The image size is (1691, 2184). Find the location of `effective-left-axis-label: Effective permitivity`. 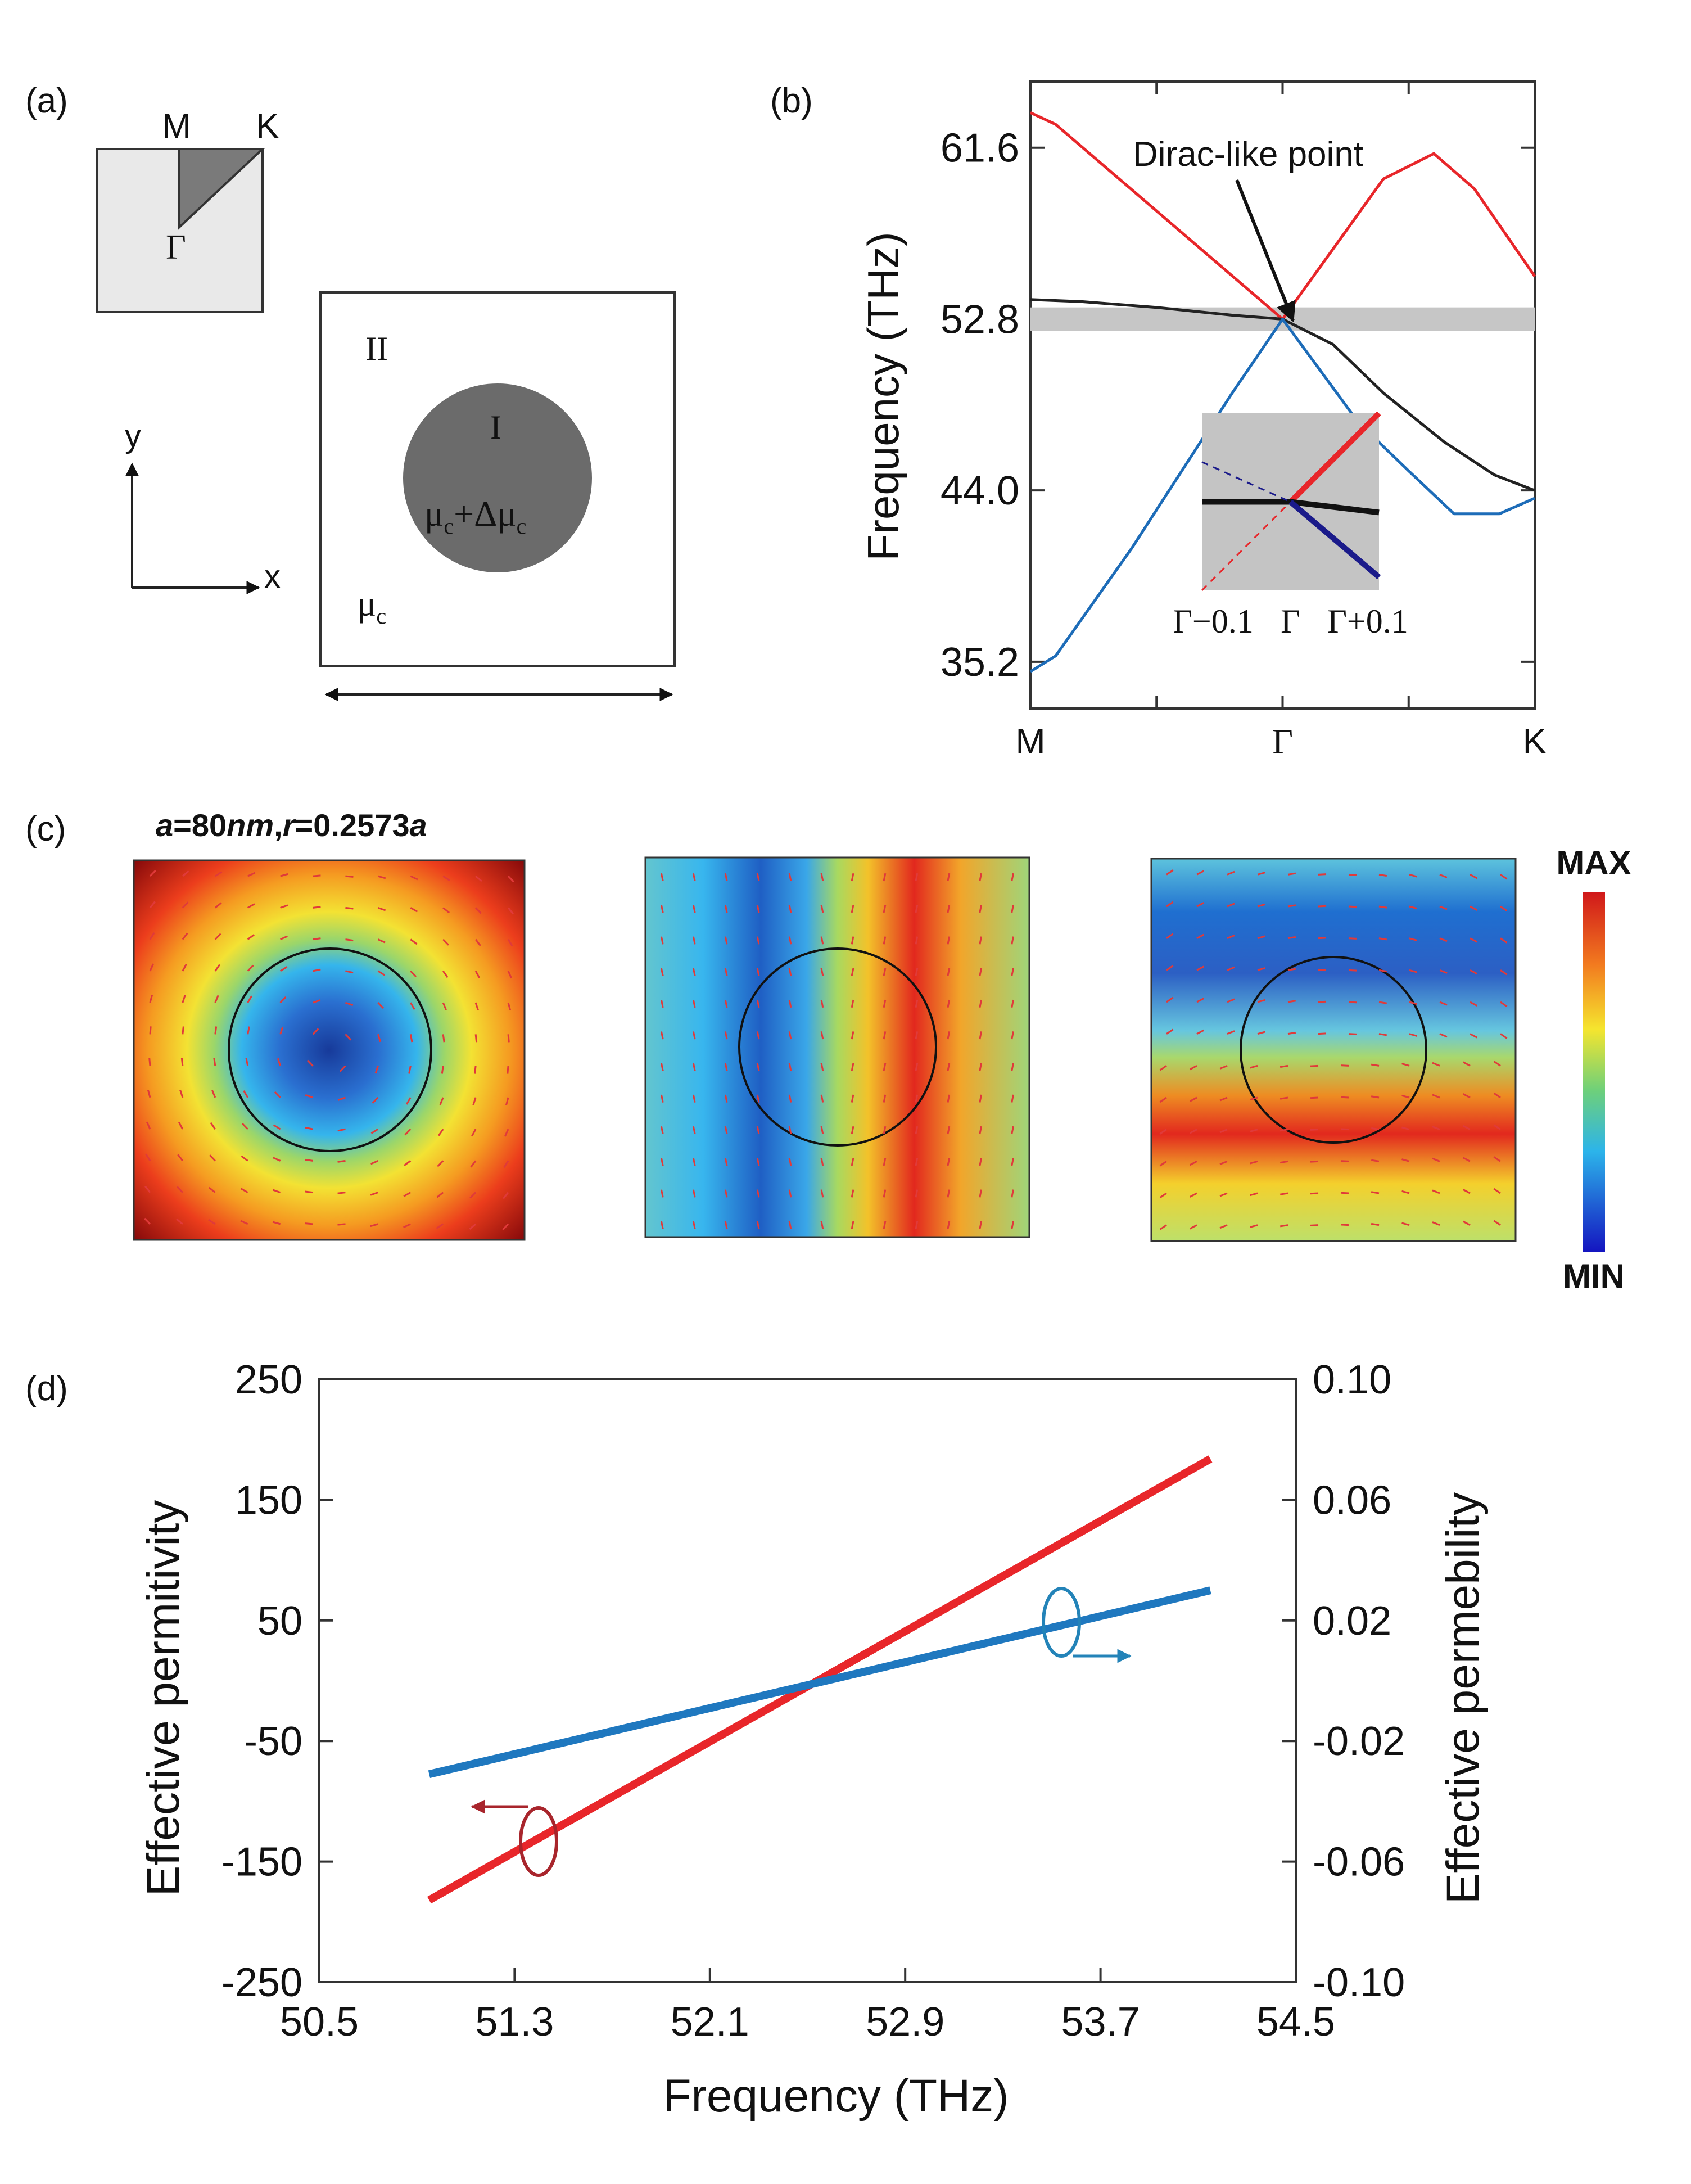

effective-left-axis-label: Effective permitivity is located at coordinates (163, 1698).